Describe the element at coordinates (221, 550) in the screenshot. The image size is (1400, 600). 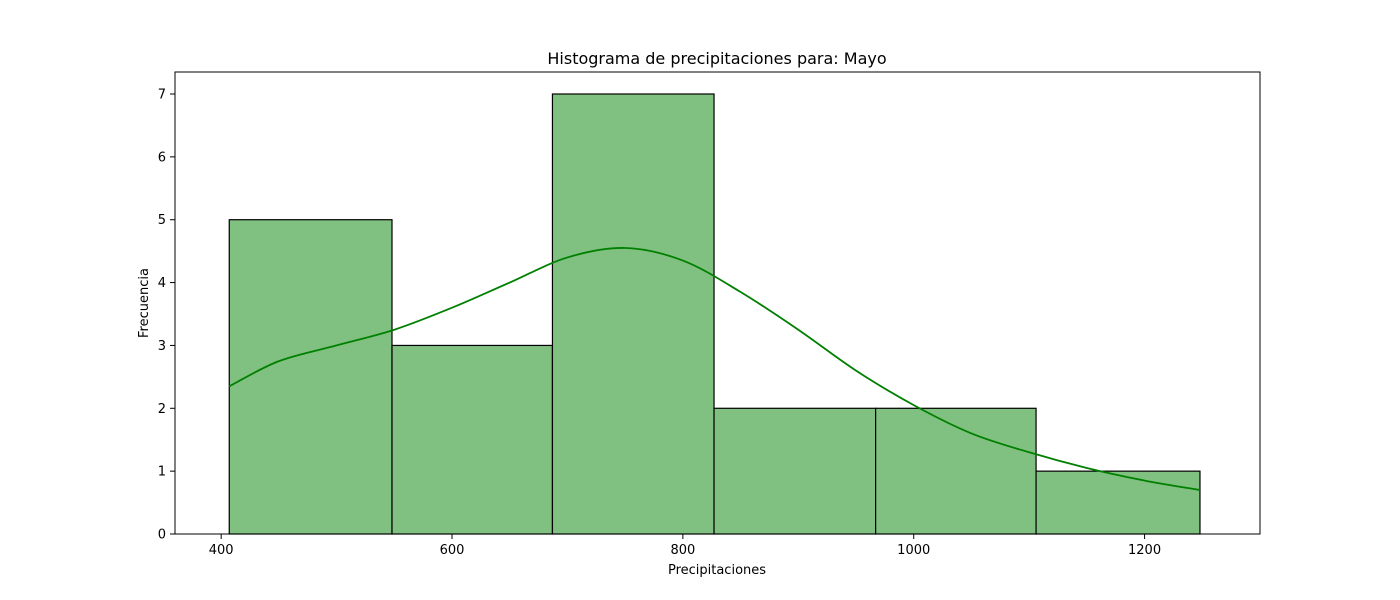
I see `x-tick-label: 400` at that location.